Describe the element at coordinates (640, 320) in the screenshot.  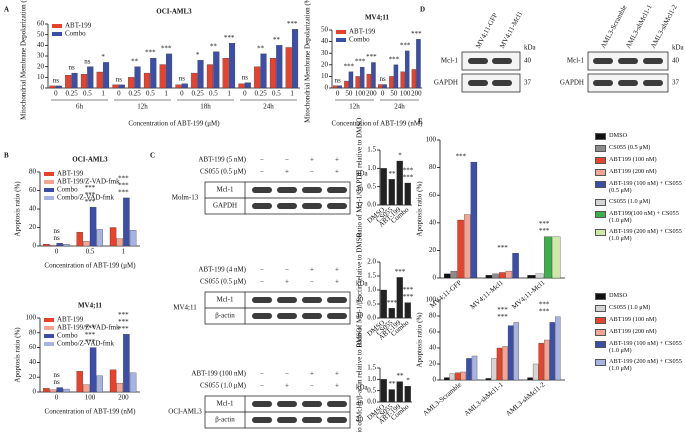
I see `legend-item: ABT199 (100 nM)` at that location.